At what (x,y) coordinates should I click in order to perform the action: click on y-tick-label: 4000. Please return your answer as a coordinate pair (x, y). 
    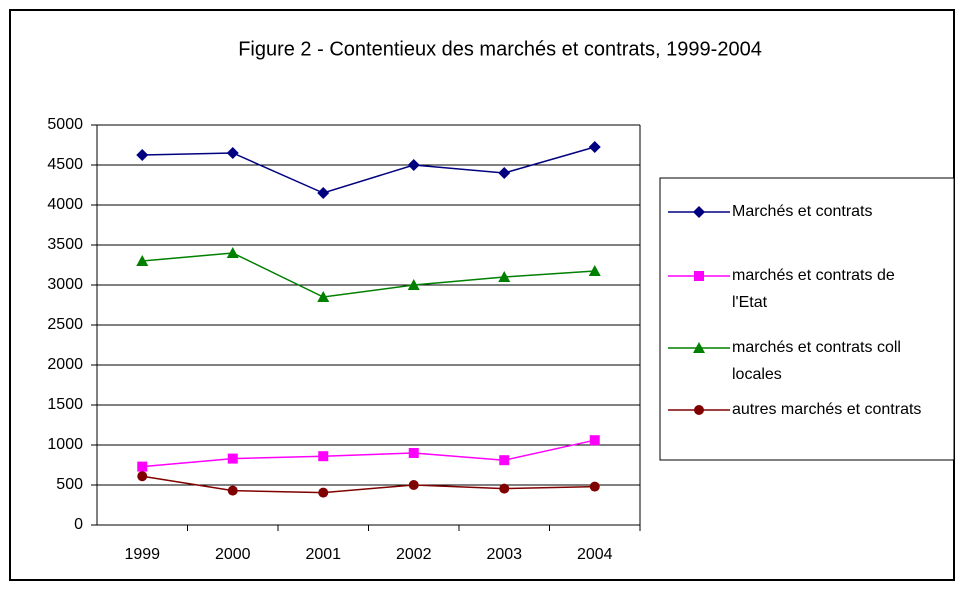
    Looking at the image, I should click on (65, 204).